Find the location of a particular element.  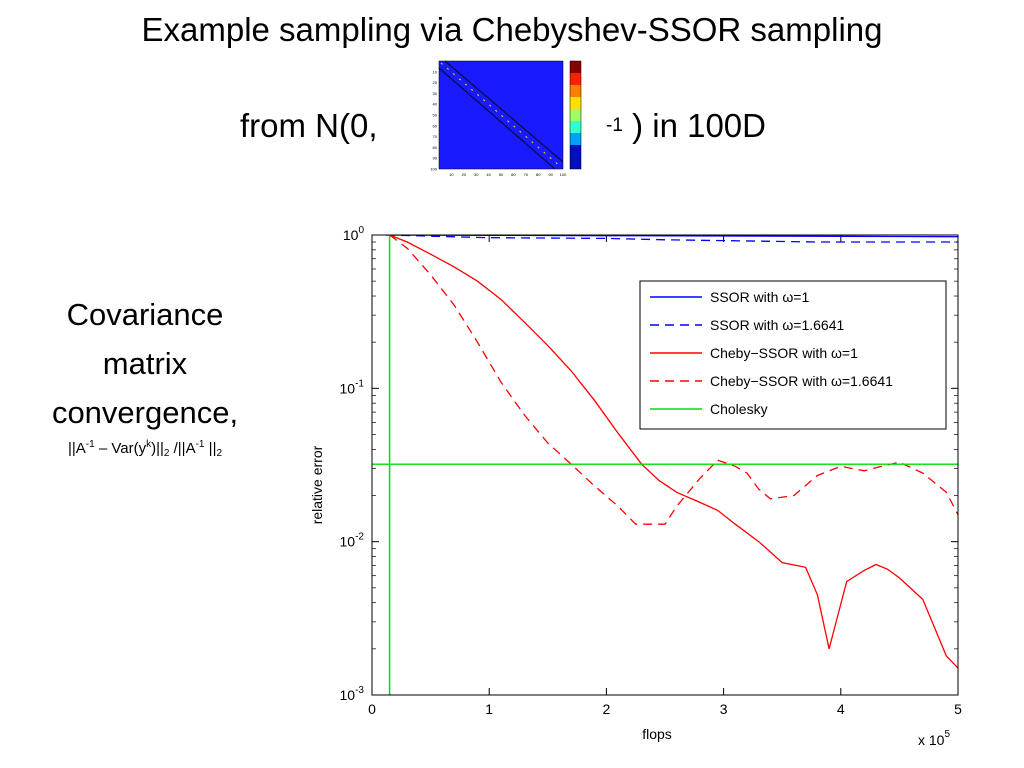

side-line-matrix: matrix is located at coordinates (145, 363).